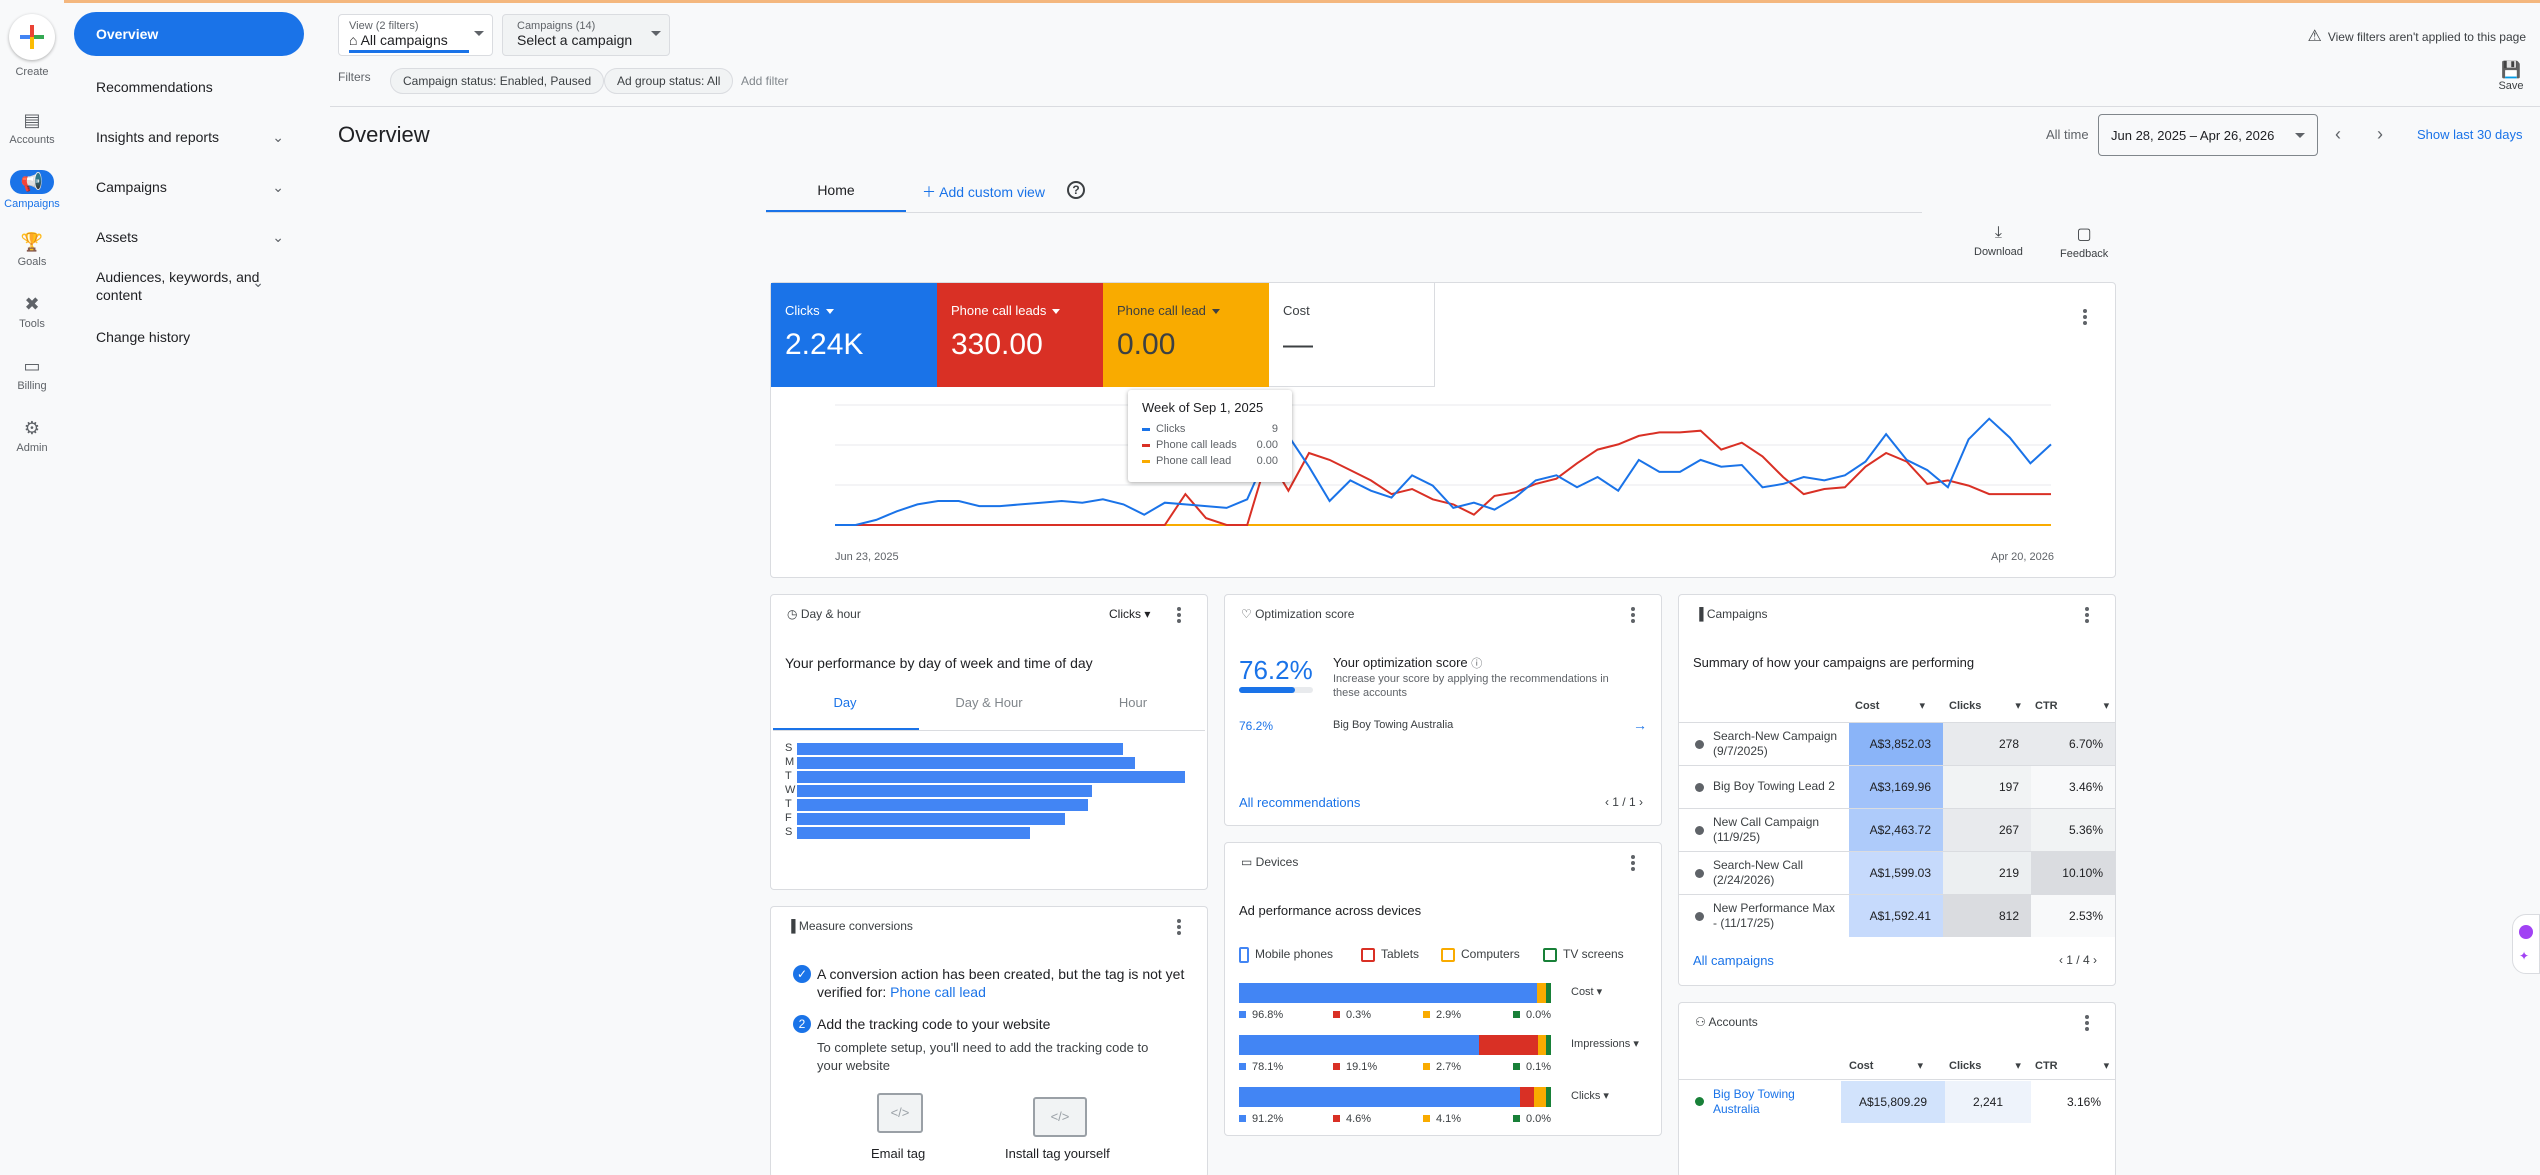 This screenshot has height=1175, width=2540. Describe the element at coordinates (32, 128) in the screenshot. I see `rail-accounts: ▤ Accounts` at that location.